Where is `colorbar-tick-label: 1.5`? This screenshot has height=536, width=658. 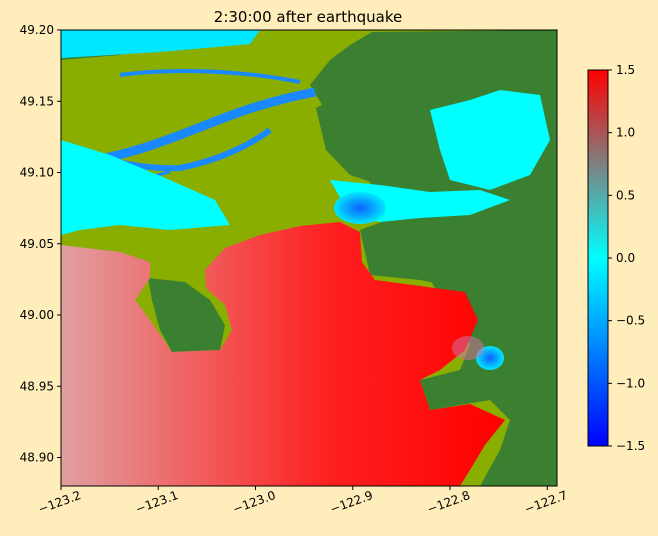 colorbar-tick-label: 1.5 is located at coordinates (625, 70).